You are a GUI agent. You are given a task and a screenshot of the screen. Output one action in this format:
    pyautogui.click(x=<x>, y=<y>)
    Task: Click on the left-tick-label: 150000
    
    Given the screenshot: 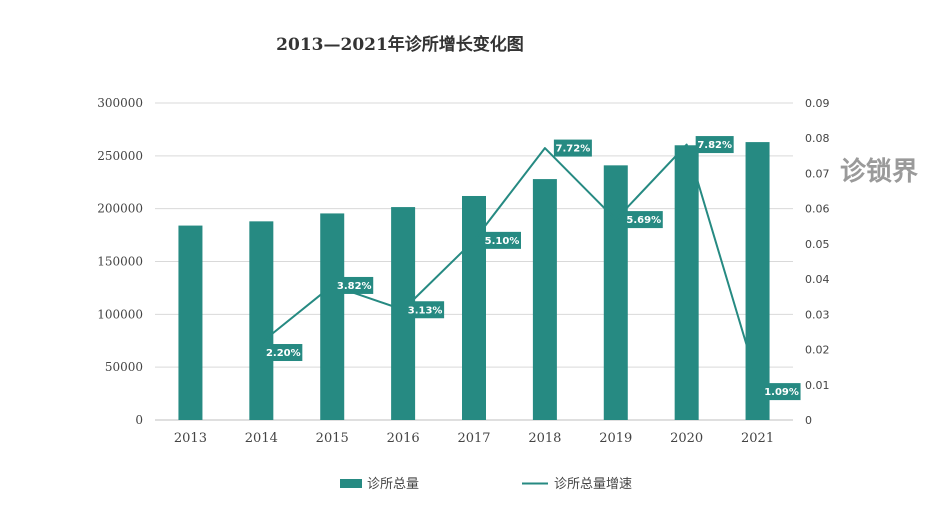 What is the action you would take?
    pyautogui.click(x=120, y=262)
    